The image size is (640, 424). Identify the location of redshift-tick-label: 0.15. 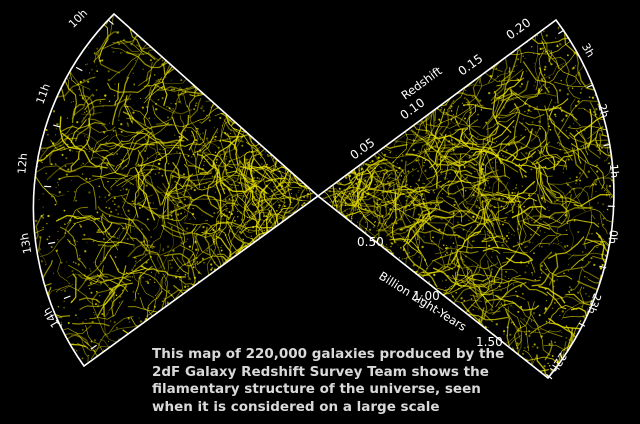
(471, 64).